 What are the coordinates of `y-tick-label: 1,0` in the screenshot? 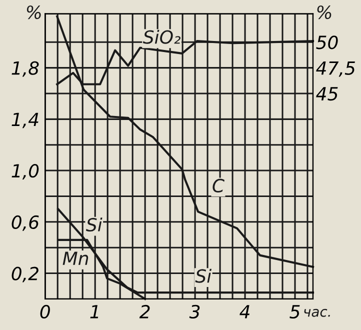 It's located at (25, 172).